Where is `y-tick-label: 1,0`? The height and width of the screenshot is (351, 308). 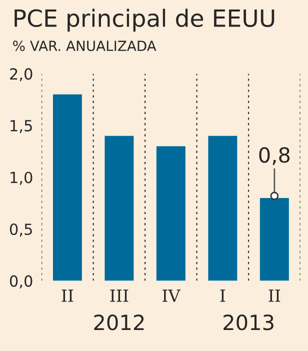
y-tick-label: 1,0 is located at coordinates (21, 178).